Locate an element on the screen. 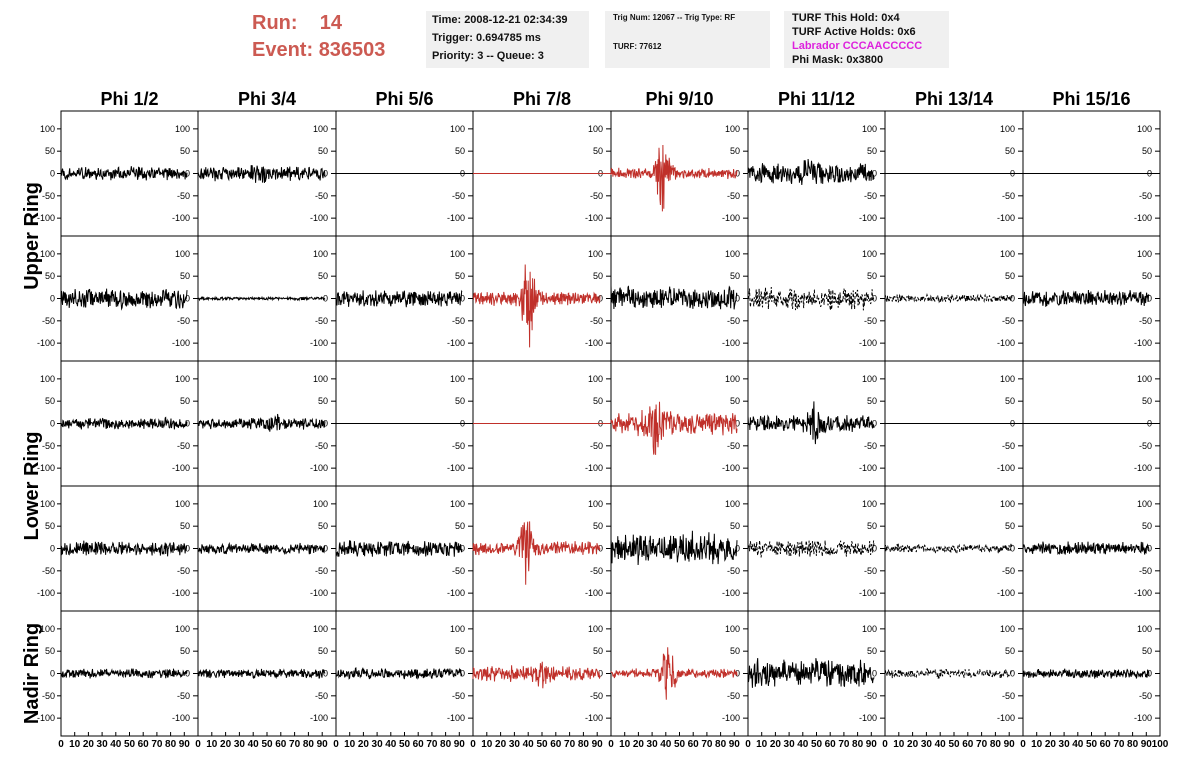  phi-mask-text: Phi Mask: 0x3800 is located at coordinates (838, 60).